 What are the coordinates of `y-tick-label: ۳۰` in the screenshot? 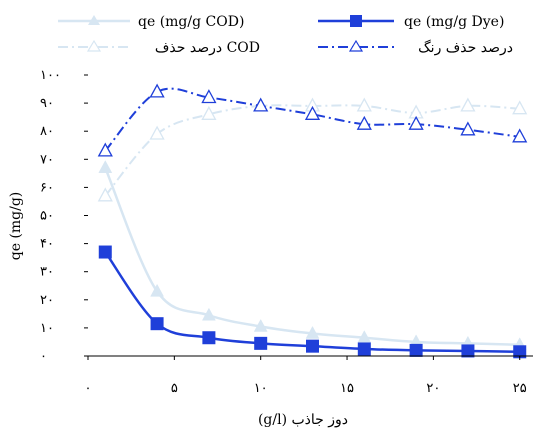 It's located at (47, 272).